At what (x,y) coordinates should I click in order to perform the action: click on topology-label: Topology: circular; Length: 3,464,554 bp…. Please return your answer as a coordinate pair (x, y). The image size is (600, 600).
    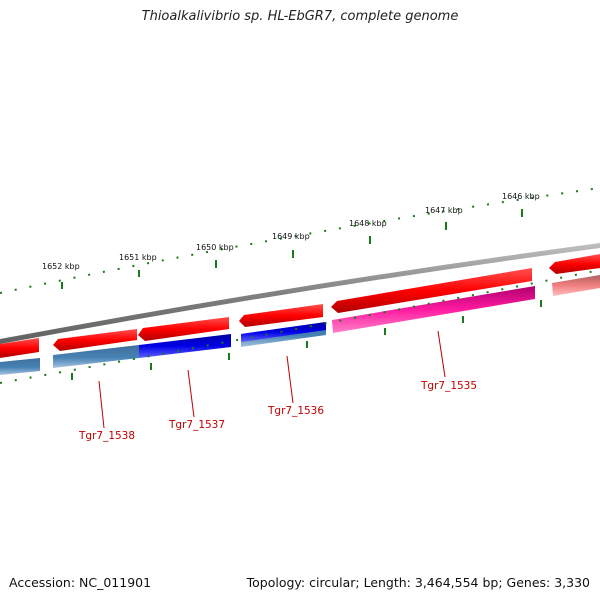
    Looking at the image, I should click on (418, 582).